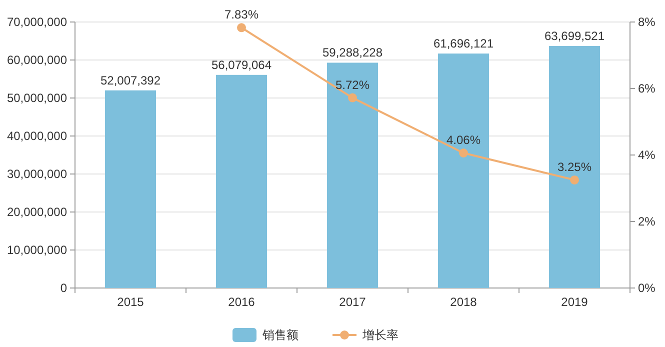 The image size is (665, 347). I want to click on y-tick-label: 0, so click(64, 288).